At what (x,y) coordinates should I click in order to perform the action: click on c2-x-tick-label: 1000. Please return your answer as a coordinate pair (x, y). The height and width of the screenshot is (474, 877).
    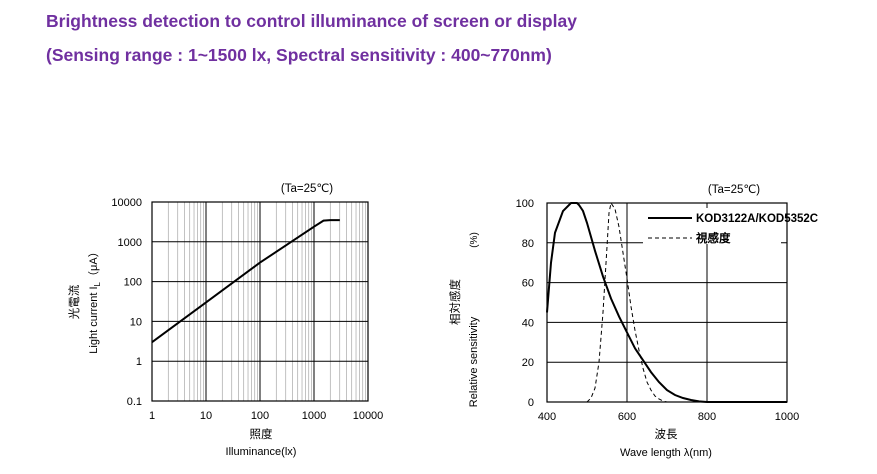
    Looking at the image, I should click on (787, 417).